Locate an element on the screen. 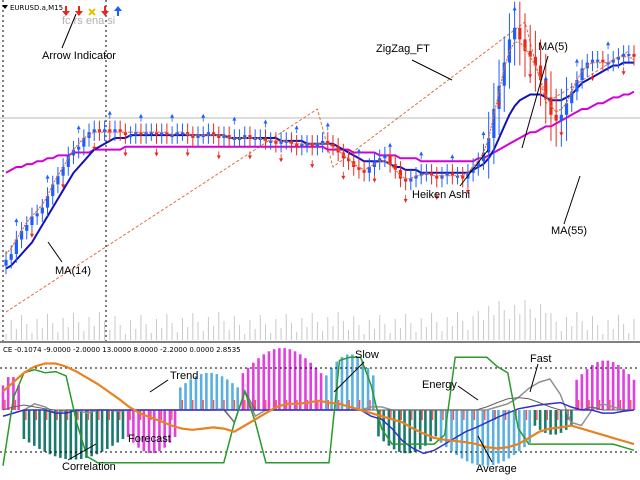 This screenshot has height=480, width=640. label-average: Average is located at coordinates (496, 469).